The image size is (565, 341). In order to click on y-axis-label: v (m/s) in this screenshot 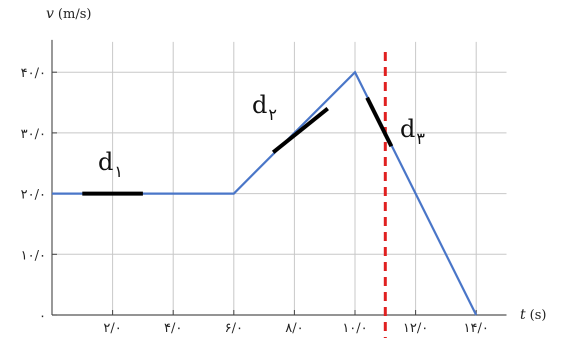, I will do `click(68, 14)`.